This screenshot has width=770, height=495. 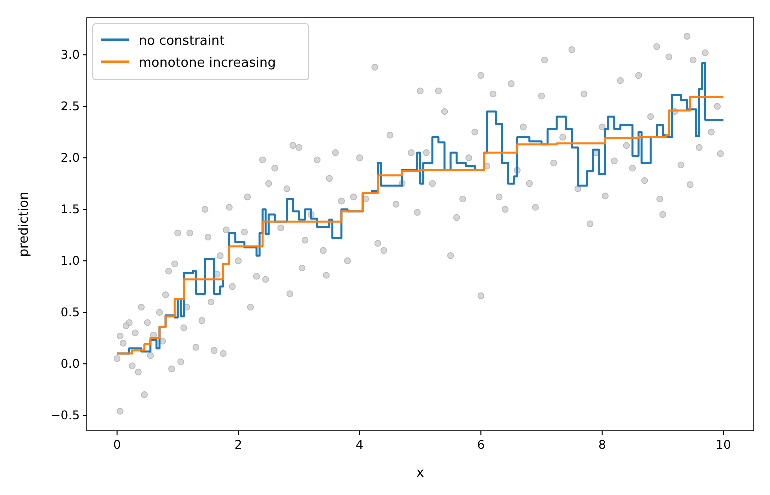 What do you see at coordinates (70, 313) in the screenshot?
I see `y-tick-label: 0.5` at bounding box center [70, 313].